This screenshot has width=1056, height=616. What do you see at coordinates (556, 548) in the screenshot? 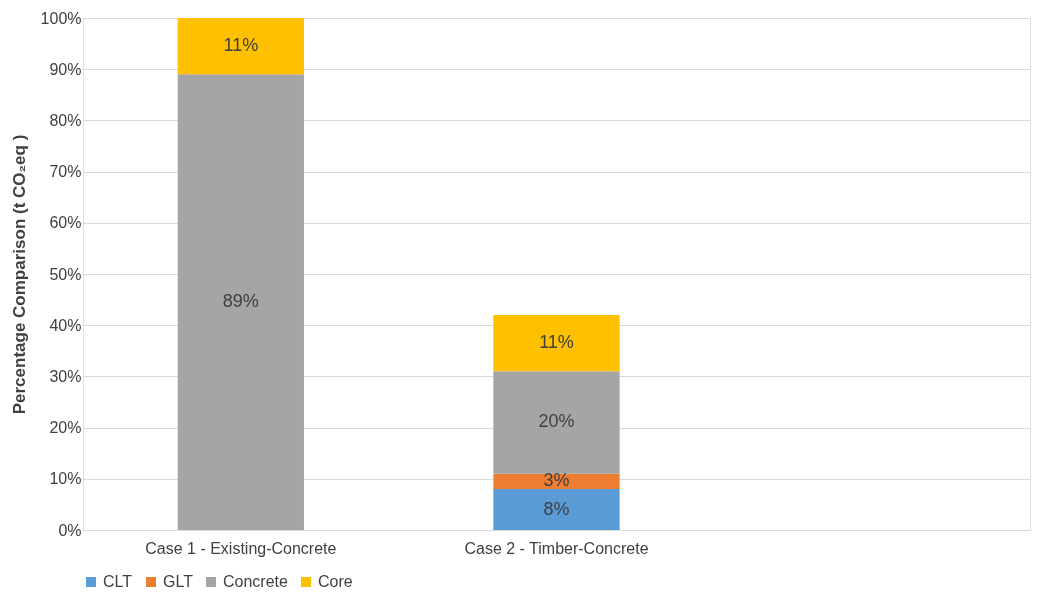
I see `x-tick-label: Case 2 - Timber-Concrete` at bounding box center [556, 548].